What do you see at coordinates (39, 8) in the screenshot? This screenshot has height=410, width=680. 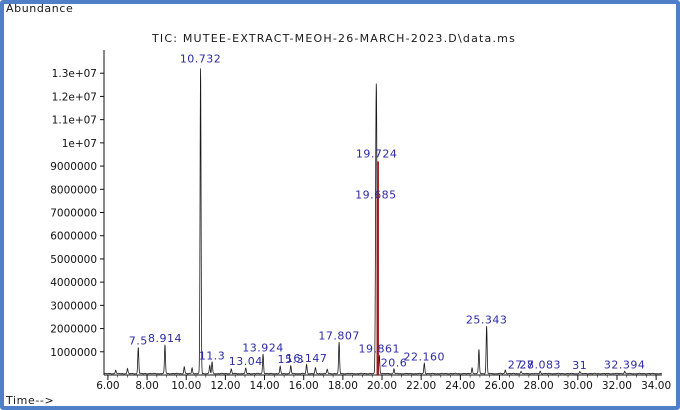 I see `y-axis-label: Abundance` at bounding box center [39, 8].